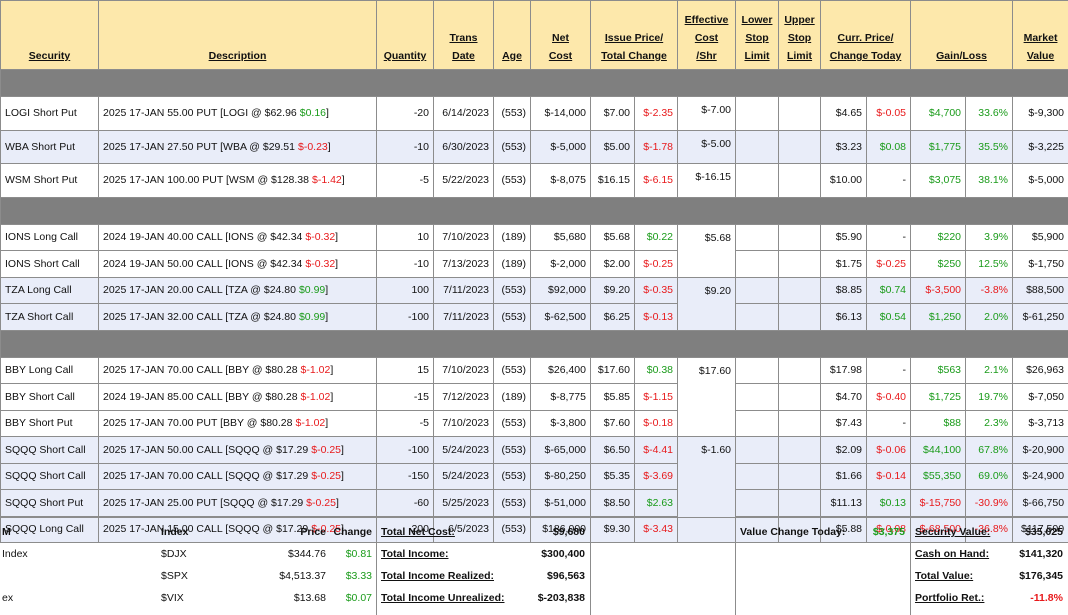 This screenshot has width=1068, height=615. I want to click on index-cell: $DJX, so click(174, 554).